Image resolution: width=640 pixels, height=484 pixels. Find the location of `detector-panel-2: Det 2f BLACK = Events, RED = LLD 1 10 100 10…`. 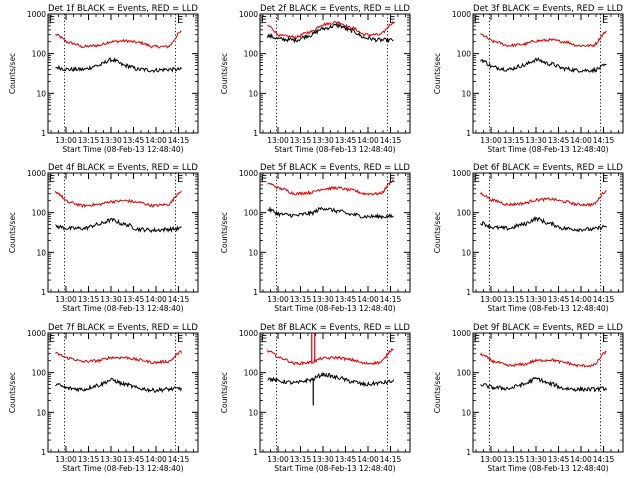

detector-panel-2: Det 2f BLACK = Events, RED = LLD 1 10 100 10… is located at coordinates (315, 79).